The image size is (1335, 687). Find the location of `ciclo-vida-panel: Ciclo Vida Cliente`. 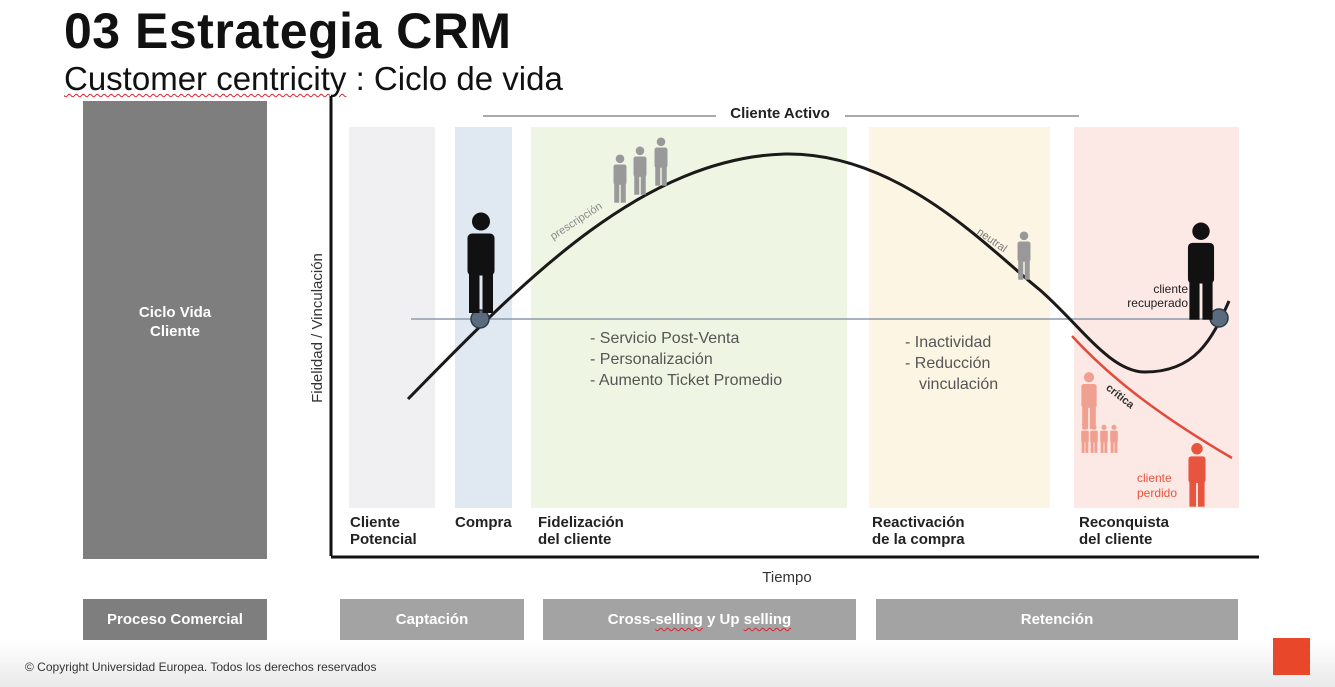

ciclo-vida-panel: Ciclo Vida Cliente is located at coordinates (175, 330).